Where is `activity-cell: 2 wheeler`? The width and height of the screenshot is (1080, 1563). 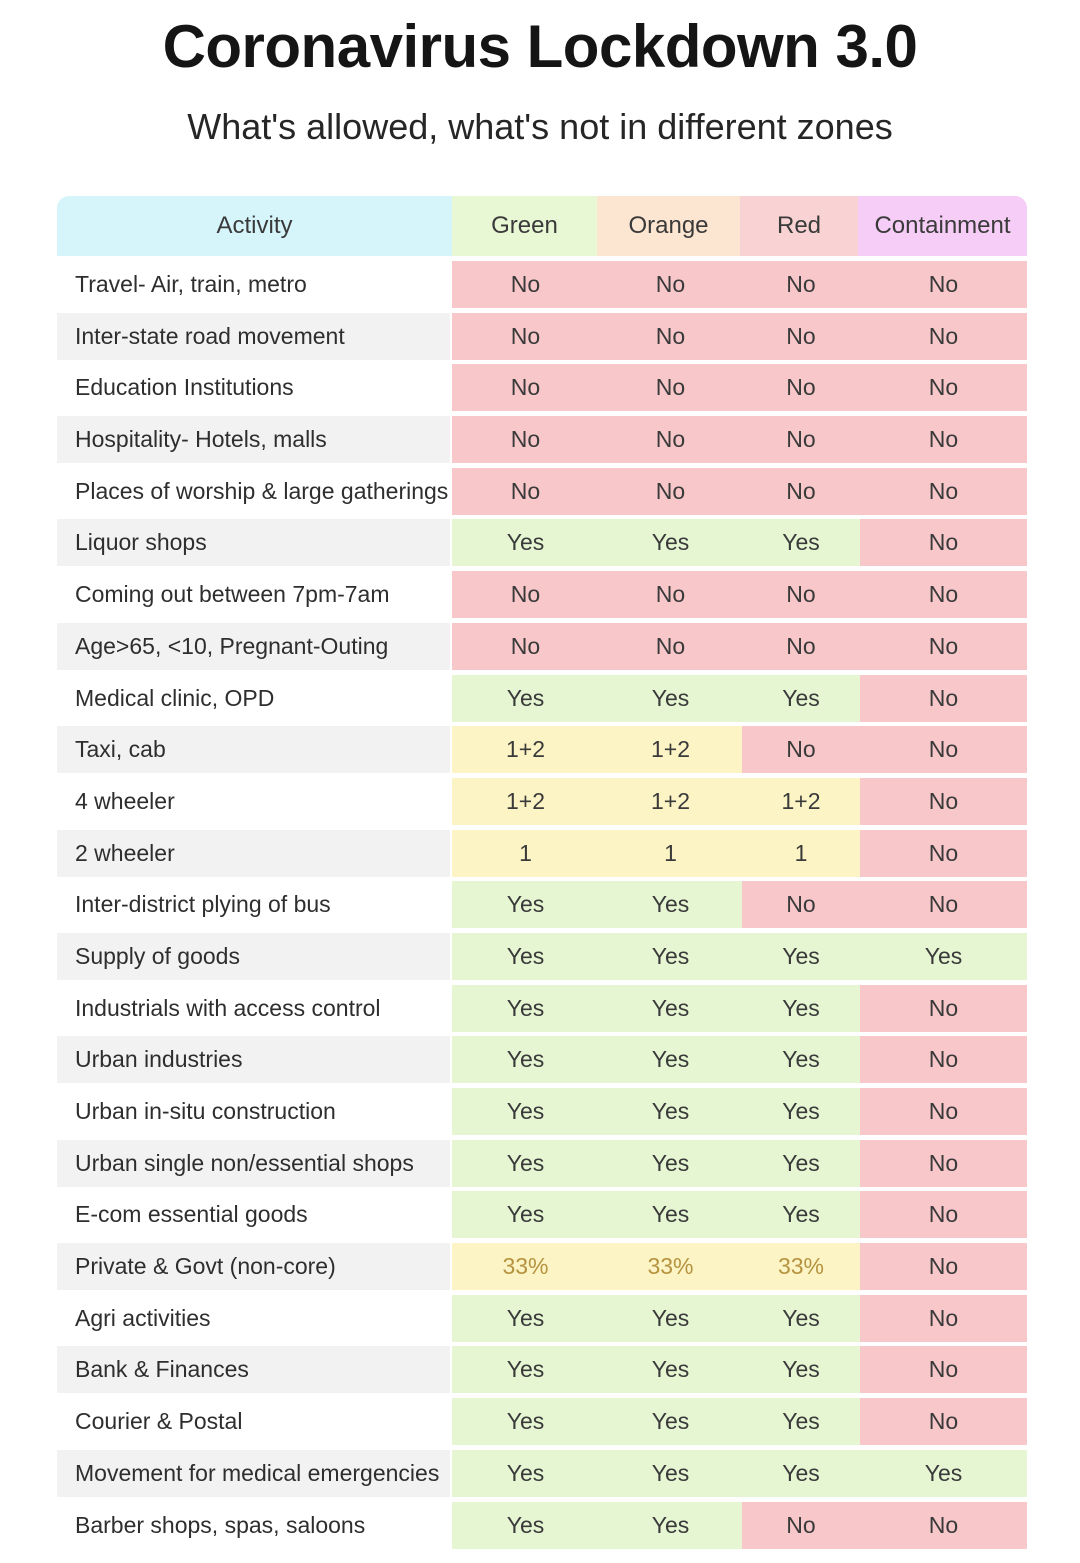 activity-cell: 2 wheeler is located at coordinates (253, 853).